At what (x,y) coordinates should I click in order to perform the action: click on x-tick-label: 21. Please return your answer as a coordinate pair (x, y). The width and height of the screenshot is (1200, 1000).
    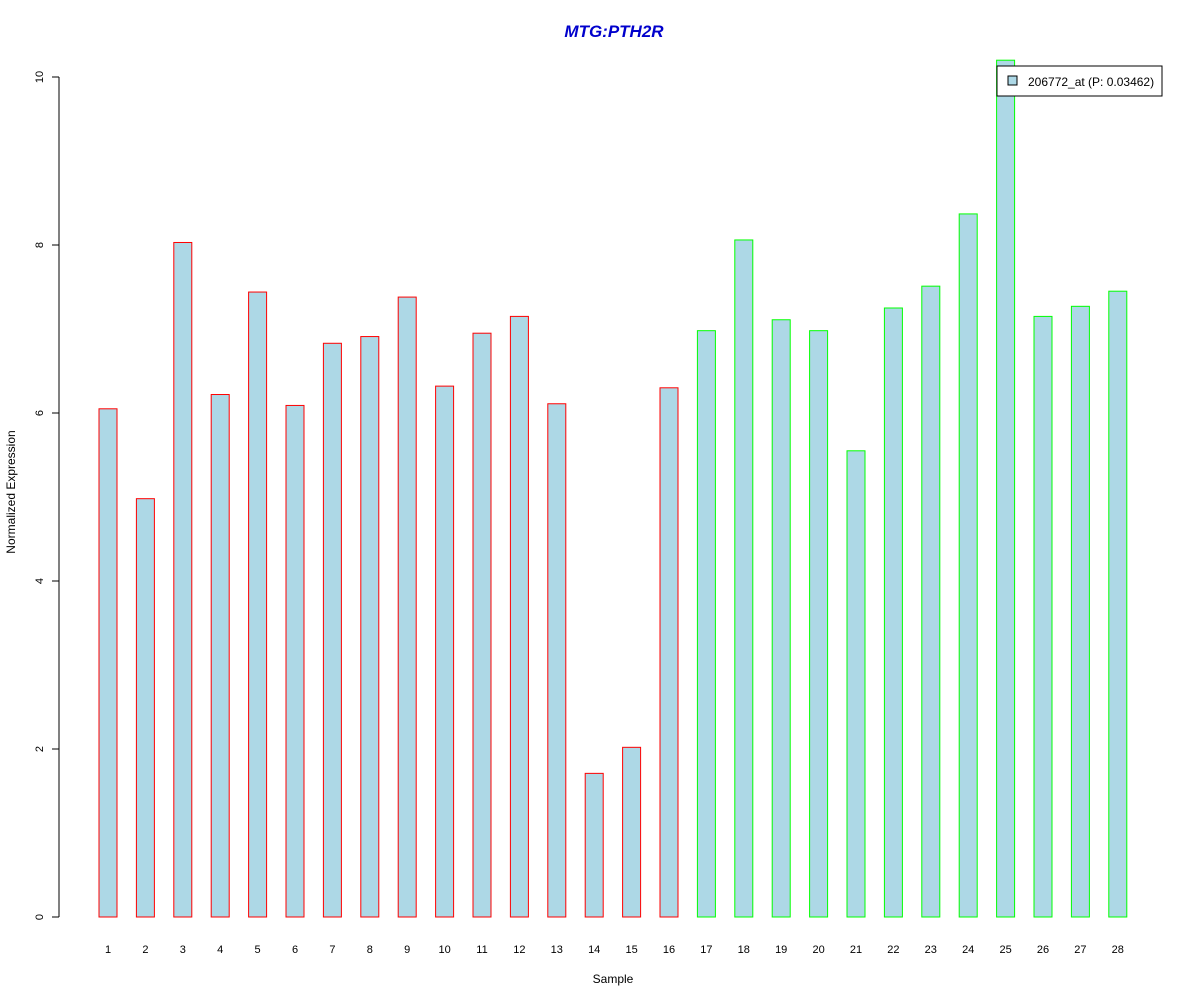
    Looking at the image, I should click on (856, 950).